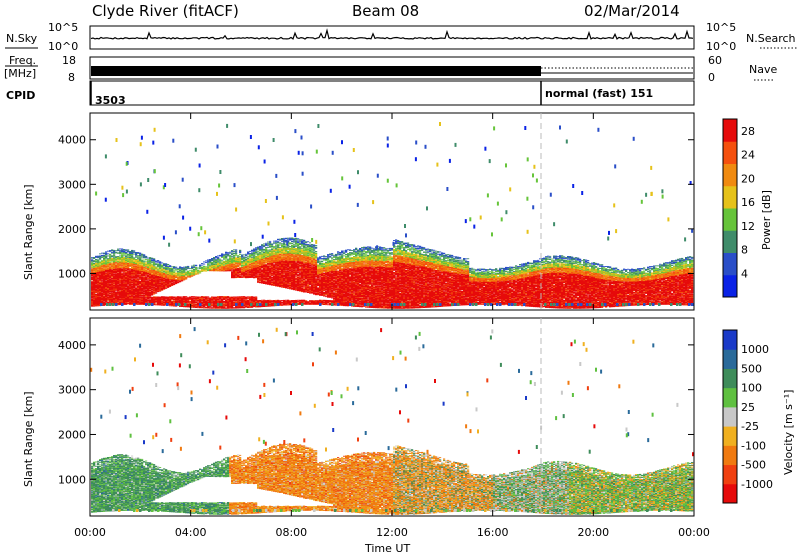 This screenshot has height=554, width=800. I want to click on freq-tick-bottom: 8, so click(71, 77).